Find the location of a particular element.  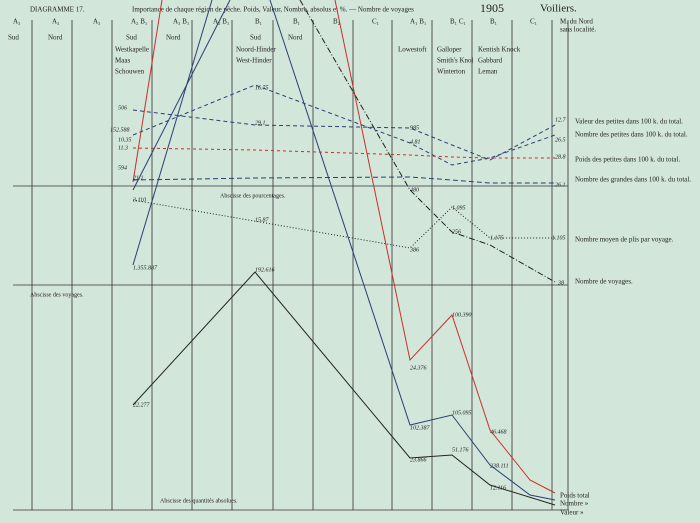

value-note: 23.866 is located at coordinates (418, 460).